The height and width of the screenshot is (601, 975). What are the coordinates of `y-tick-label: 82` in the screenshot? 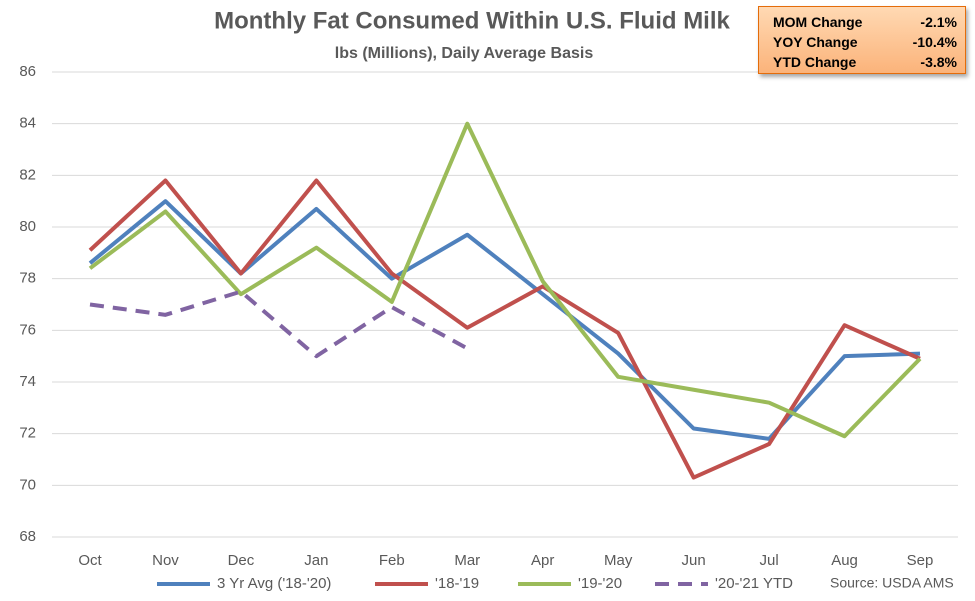 It's located at (27, 174).